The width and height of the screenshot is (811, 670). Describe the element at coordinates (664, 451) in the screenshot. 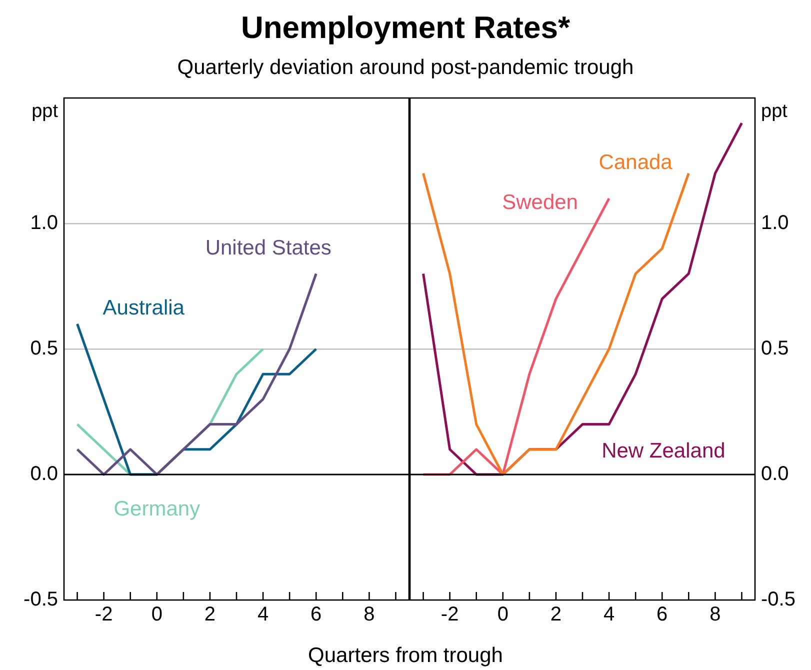

I see `series-label: New Zealand` at that location.